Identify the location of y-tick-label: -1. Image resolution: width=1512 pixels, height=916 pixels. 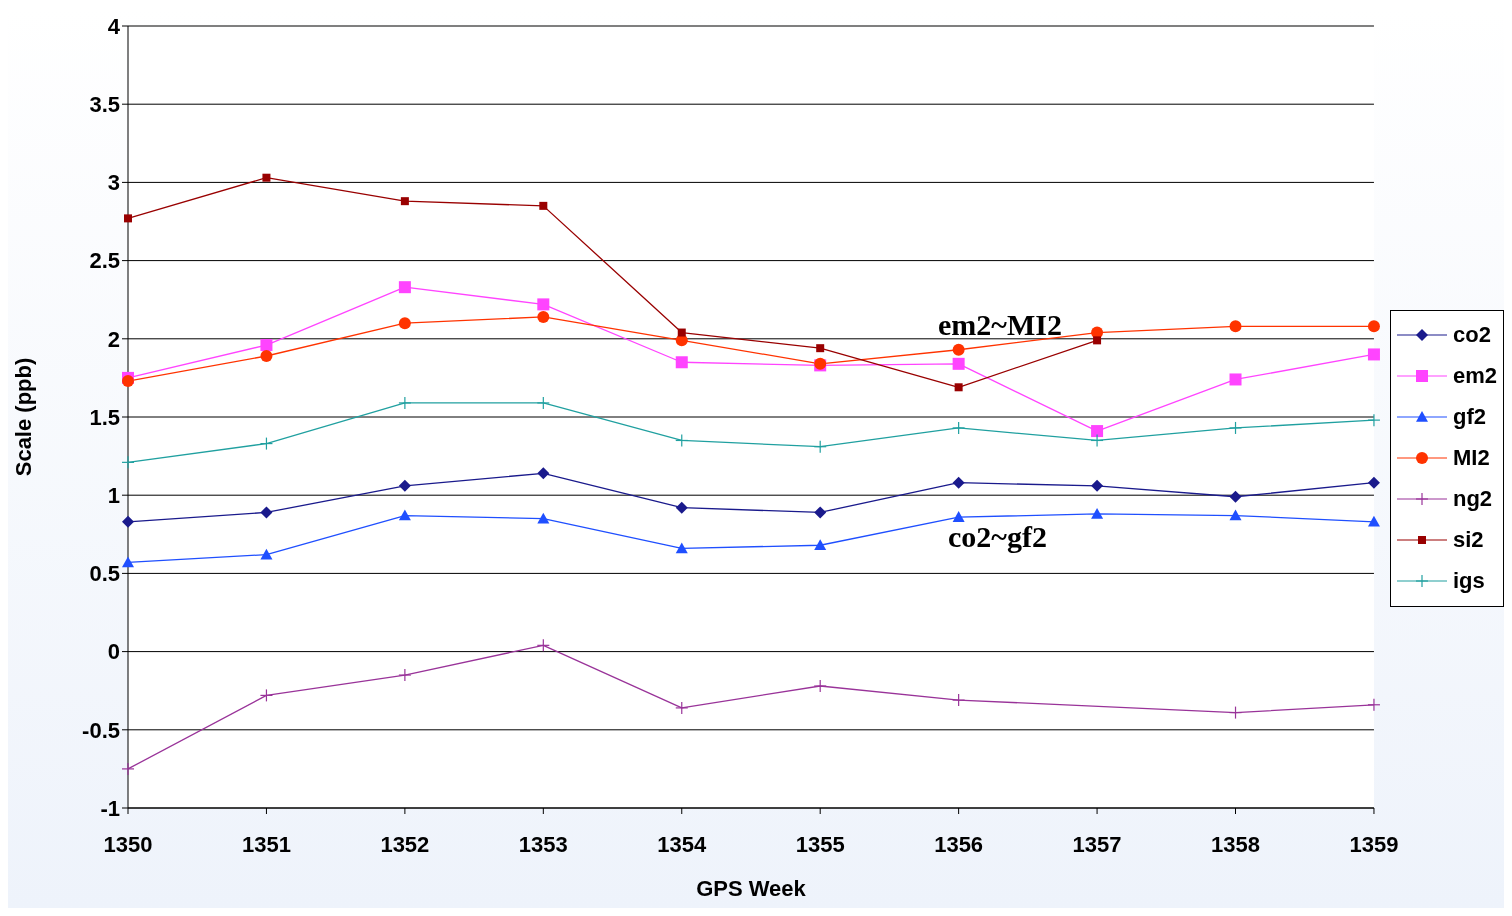
(110, 808).